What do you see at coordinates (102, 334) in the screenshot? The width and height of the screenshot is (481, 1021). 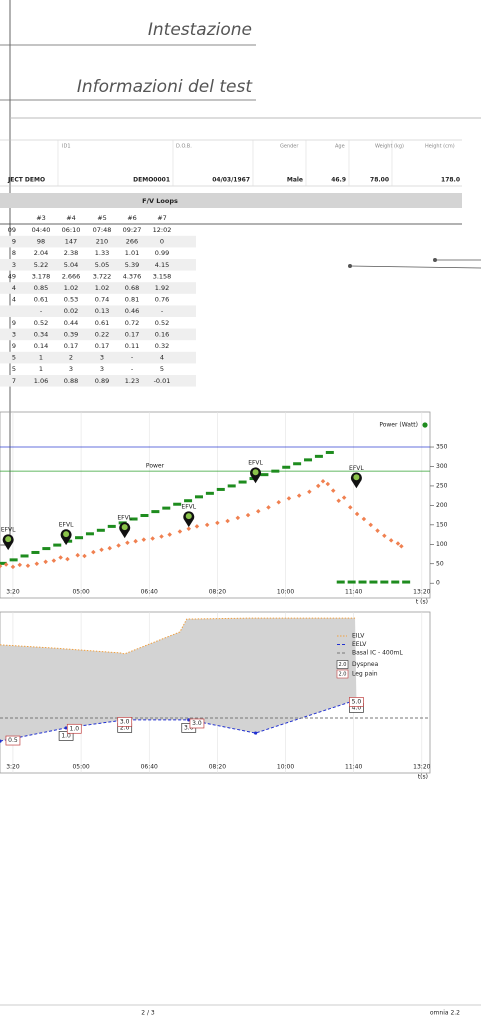 I see `table-cell: 0.22` at bounding box center [102, 334].